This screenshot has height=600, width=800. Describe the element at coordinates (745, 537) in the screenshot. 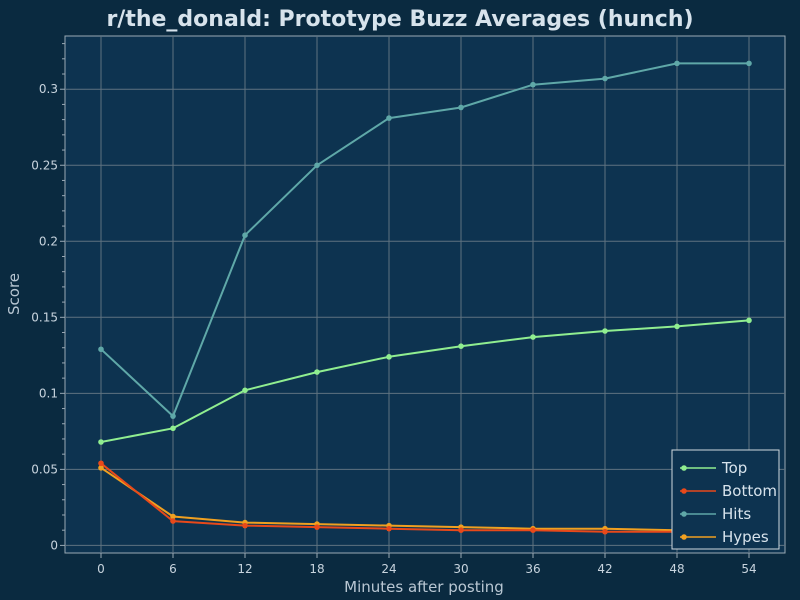

I see `legend-label-hypes: Hypes` at that location.